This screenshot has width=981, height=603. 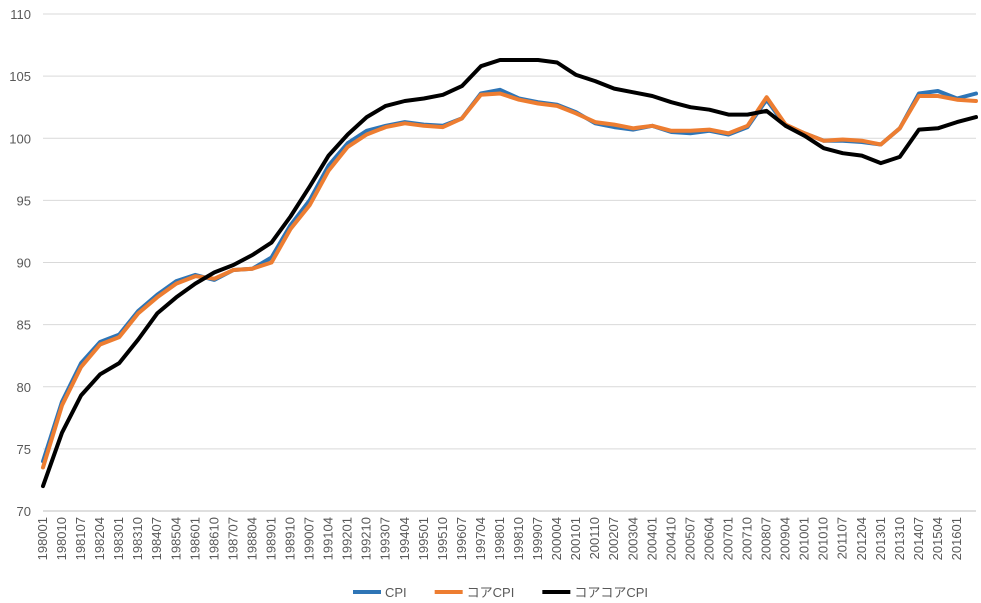 I want to click on x-tick-label-198601: 198601, so click(x=194, y=538).